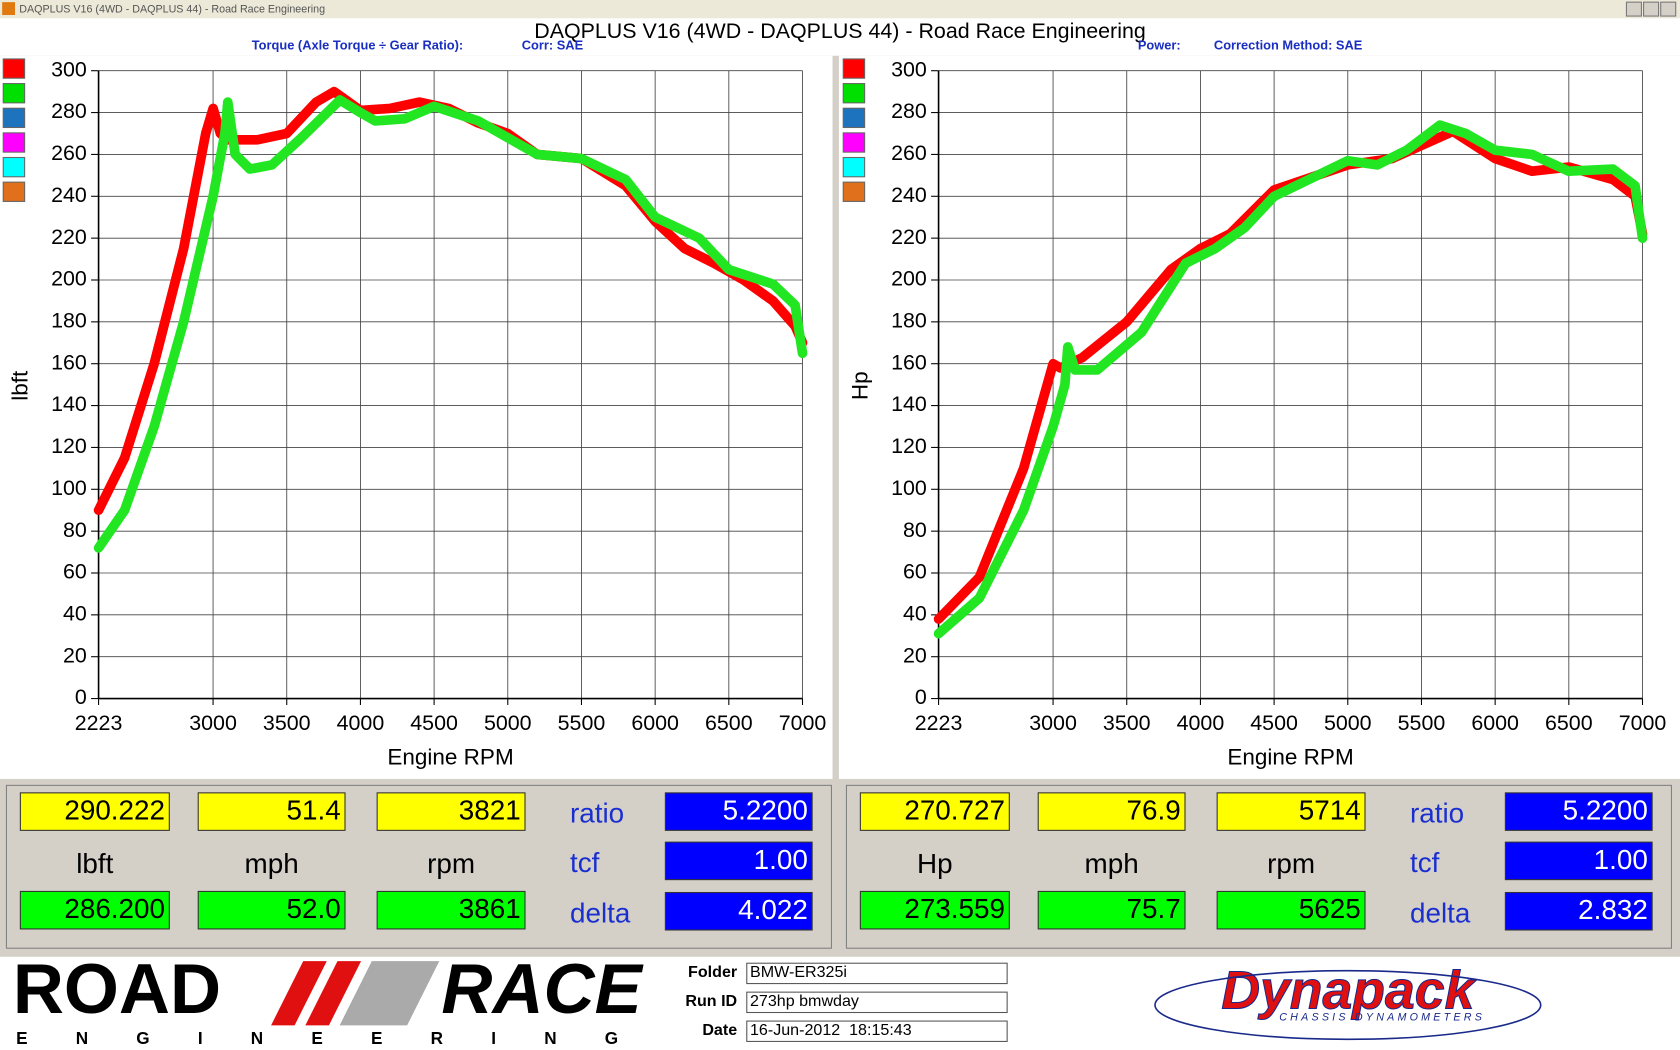  I want to click on x-tick-label: 6500, so click(729, 723).